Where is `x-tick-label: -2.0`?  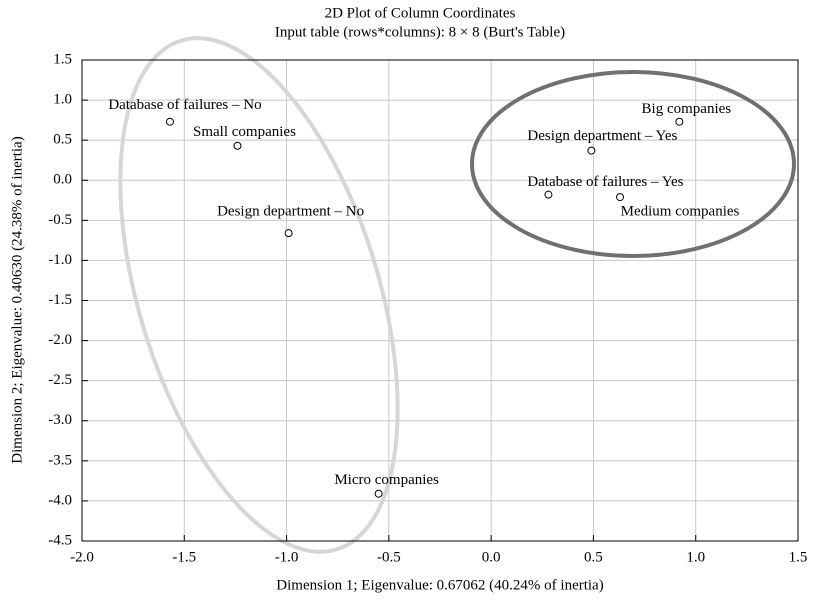
x-tick-label: -2.0 is located at coordinates (82, 557).